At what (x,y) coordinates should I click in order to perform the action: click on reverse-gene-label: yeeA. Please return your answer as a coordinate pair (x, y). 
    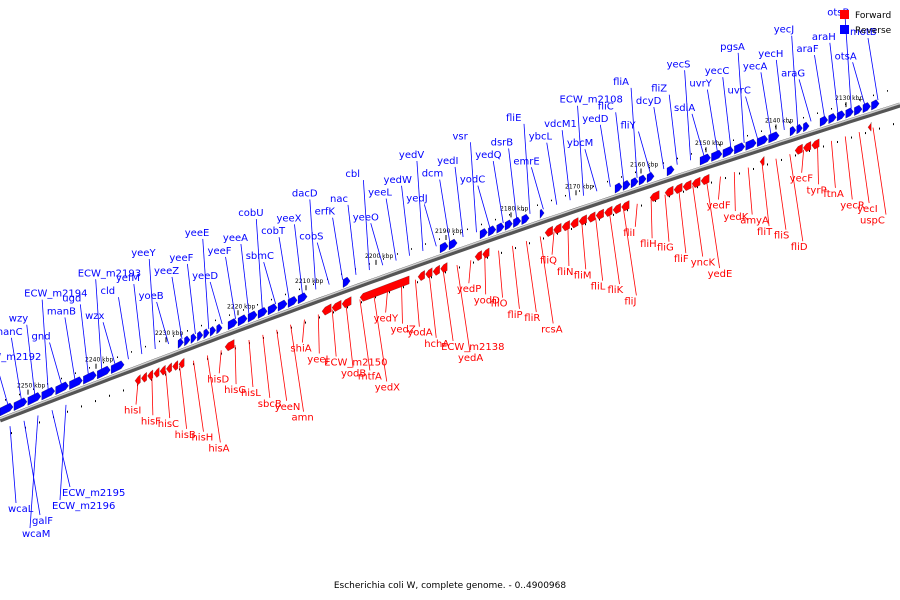
    Looking at the image, I should click on (235, 238).